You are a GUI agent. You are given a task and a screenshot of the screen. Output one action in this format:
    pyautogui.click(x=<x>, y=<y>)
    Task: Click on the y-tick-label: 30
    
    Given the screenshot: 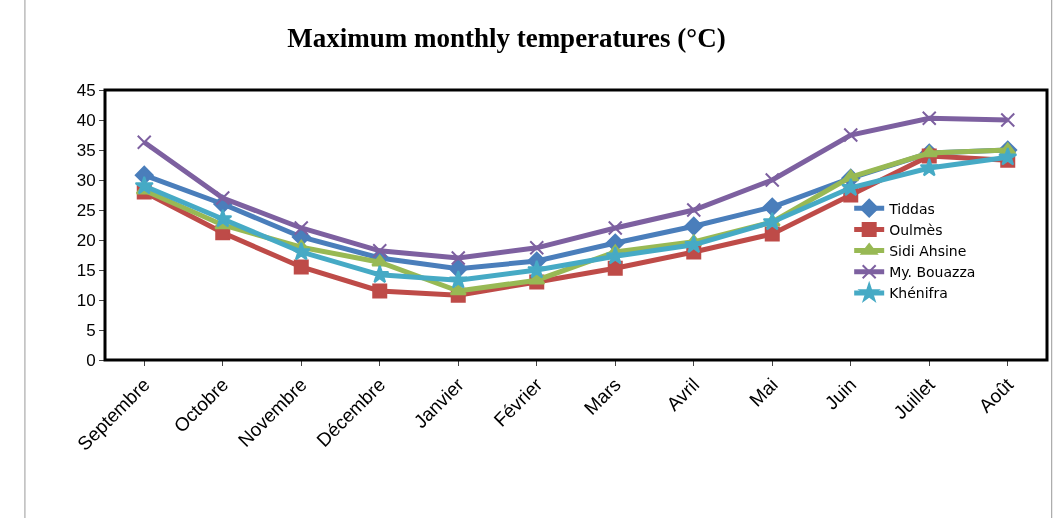 What is the action you would take?
    pyautogui.click(x=86, y=180)
    